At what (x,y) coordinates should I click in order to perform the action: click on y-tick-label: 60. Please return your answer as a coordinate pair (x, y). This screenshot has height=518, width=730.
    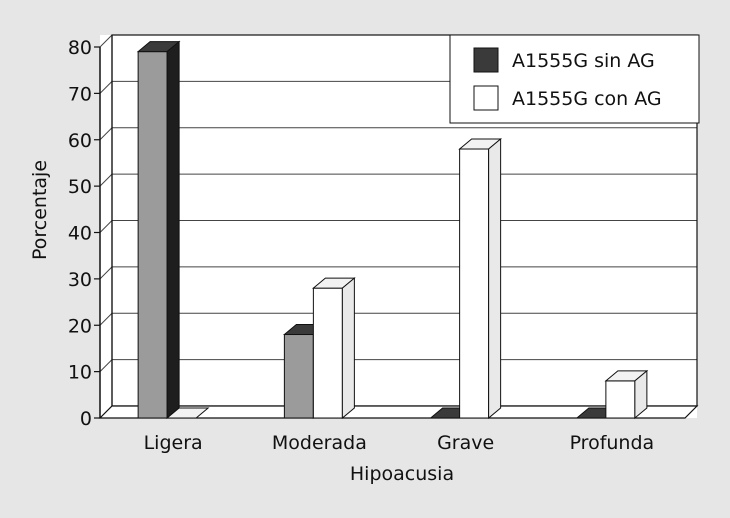
    Looking at the image, I should click on (80, 141).